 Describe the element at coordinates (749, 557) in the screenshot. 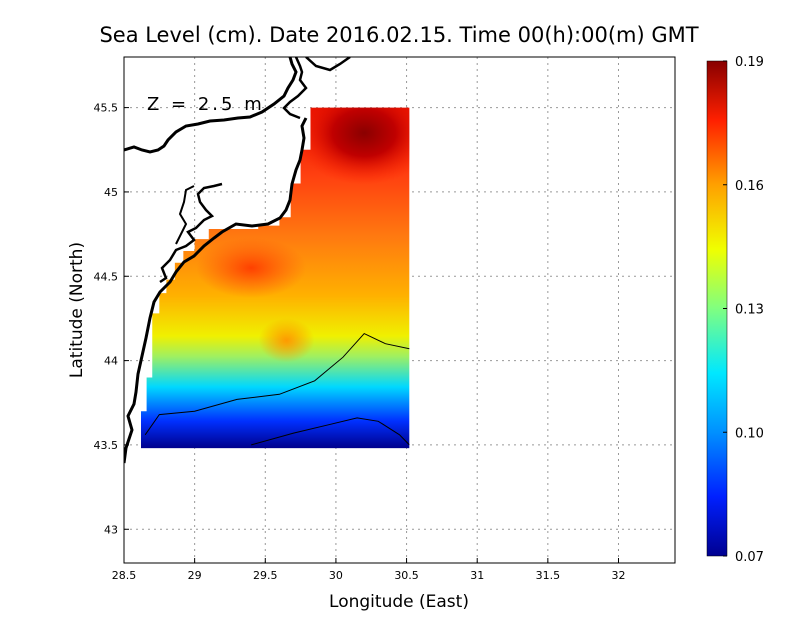

I see `colorbar-tick-label: 0.07` at that location.